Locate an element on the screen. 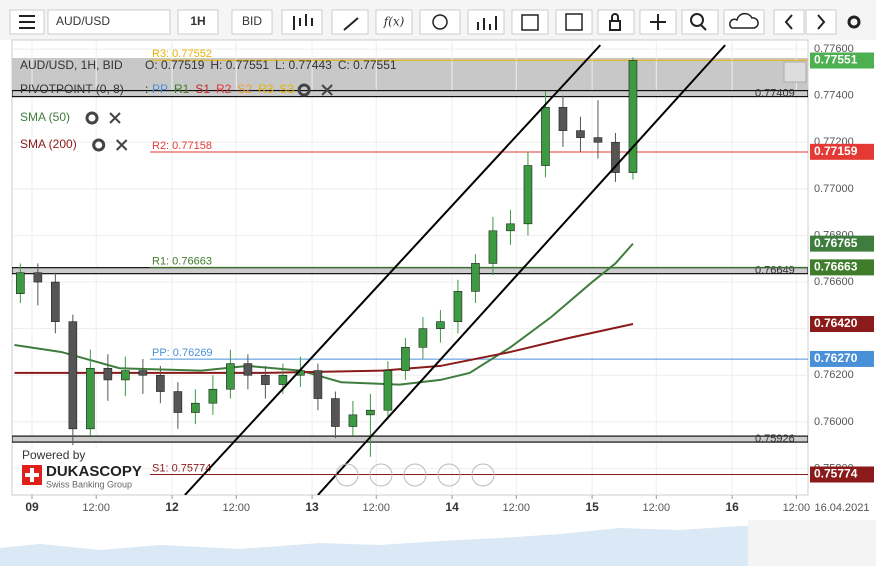  pivot-key: S1 is located at coordinates (202, 89).